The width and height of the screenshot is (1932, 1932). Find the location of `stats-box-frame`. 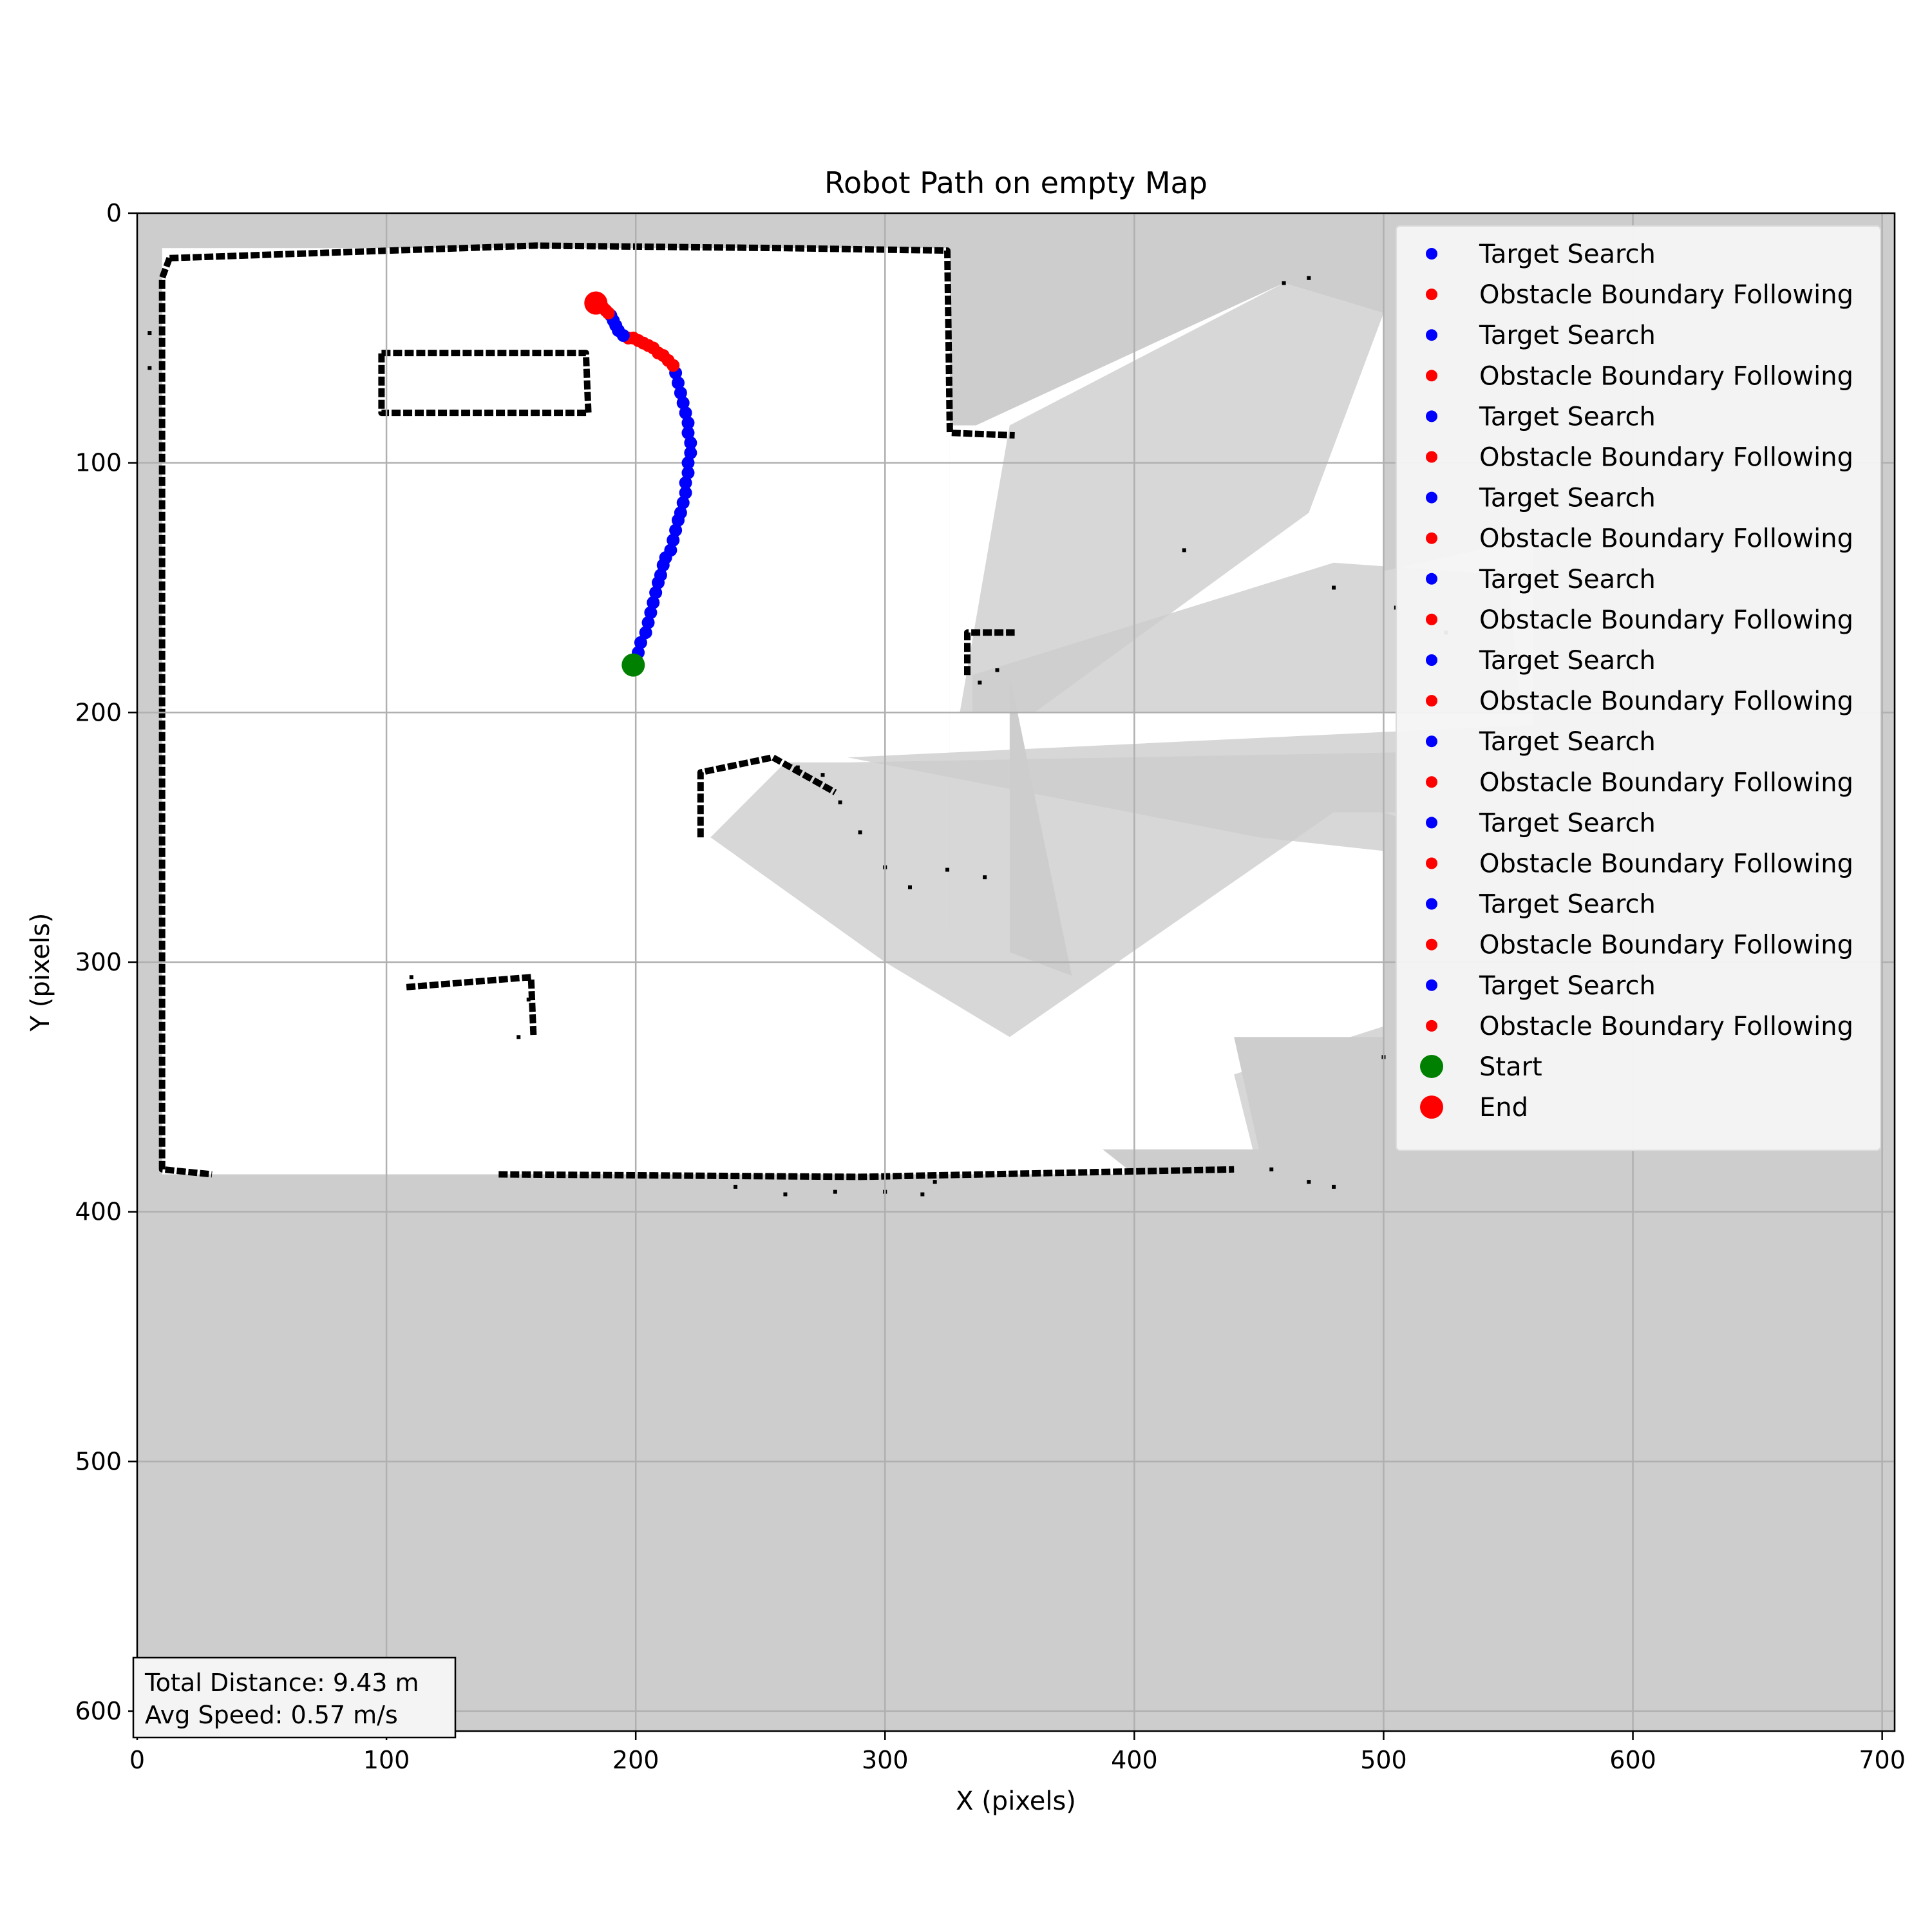

stats-box-frame is located at coordinates (294, 1698).